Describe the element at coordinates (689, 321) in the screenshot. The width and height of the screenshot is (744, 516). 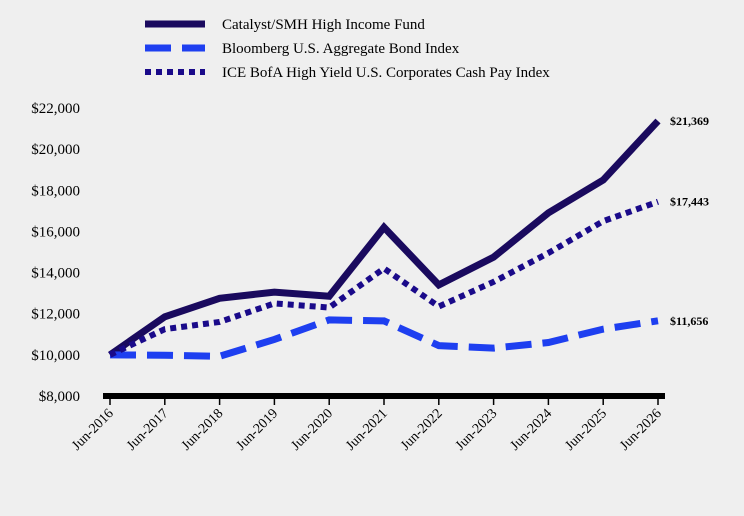
I see `end-value-label-1: $11,656` at that location.